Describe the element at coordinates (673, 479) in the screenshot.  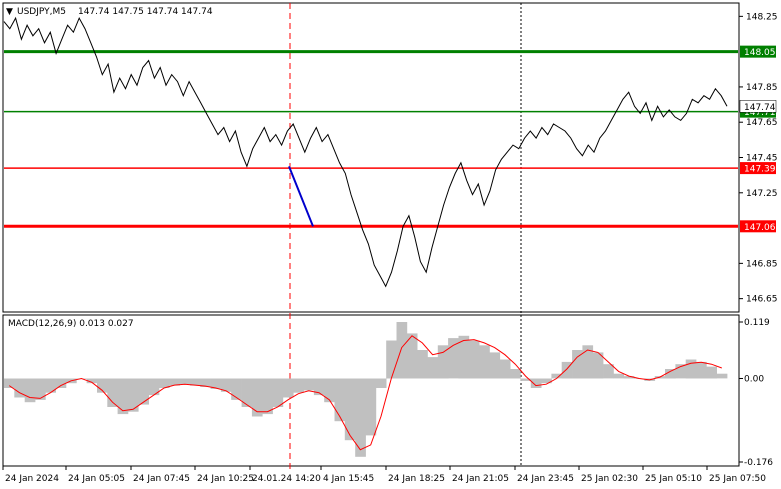
I see `time-tick-label: 25 Jan 05:10` at that location.